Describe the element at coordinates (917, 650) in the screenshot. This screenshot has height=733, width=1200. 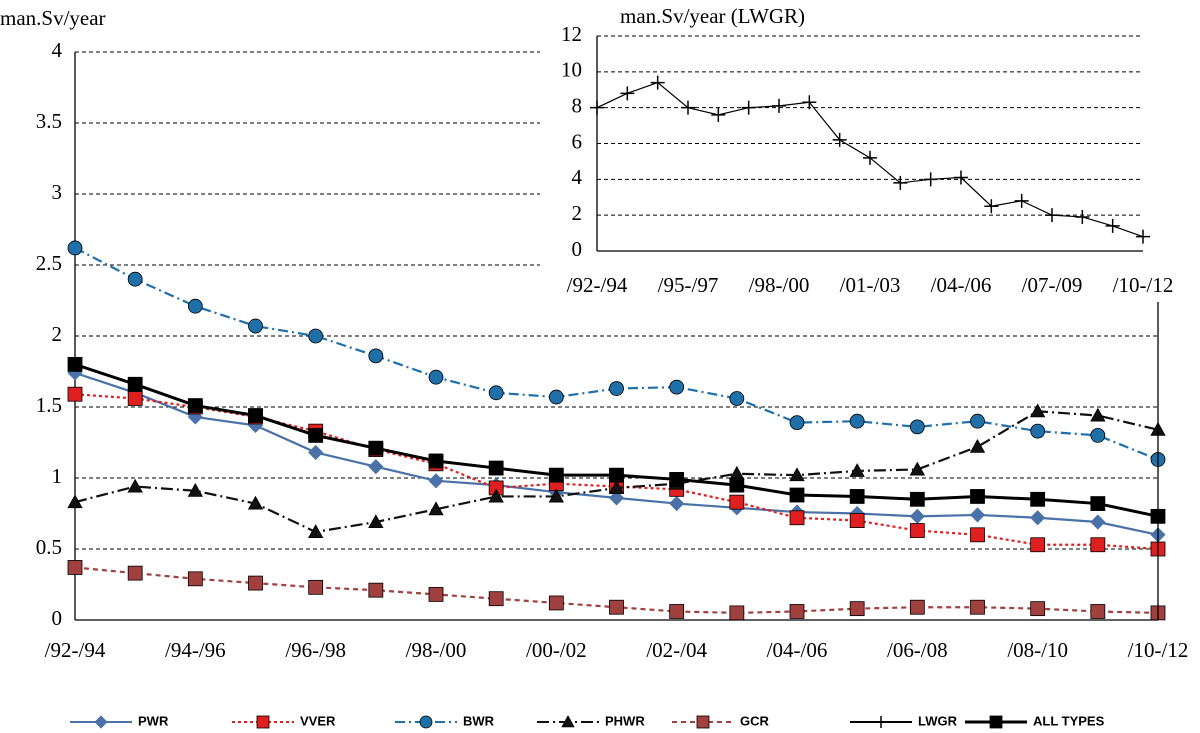
I see `x-tick-label: /06-/08` at that location.